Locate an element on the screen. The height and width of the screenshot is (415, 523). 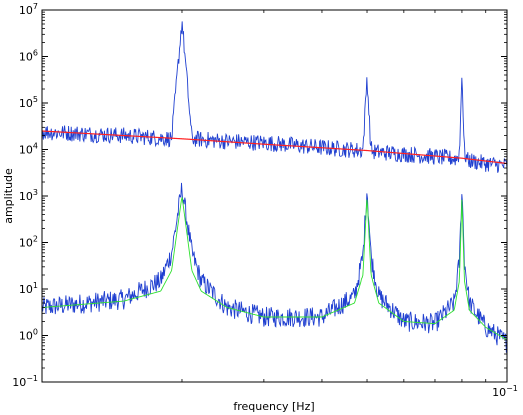
y-tick-label: 10³ is located at coordinates (28, 195).